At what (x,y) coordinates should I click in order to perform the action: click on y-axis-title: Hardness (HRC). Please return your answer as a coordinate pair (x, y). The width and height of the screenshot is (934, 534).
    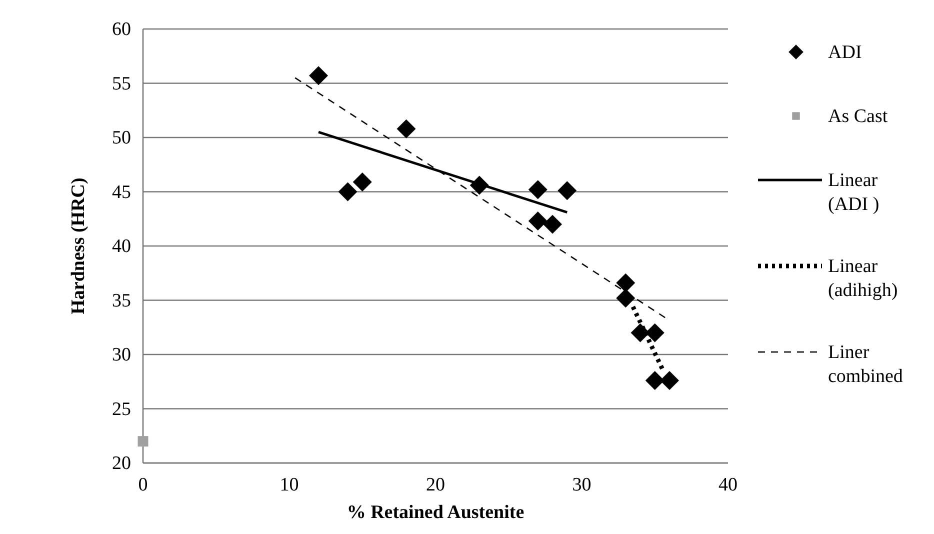
    Looking at the image, I should click on (78, 246).